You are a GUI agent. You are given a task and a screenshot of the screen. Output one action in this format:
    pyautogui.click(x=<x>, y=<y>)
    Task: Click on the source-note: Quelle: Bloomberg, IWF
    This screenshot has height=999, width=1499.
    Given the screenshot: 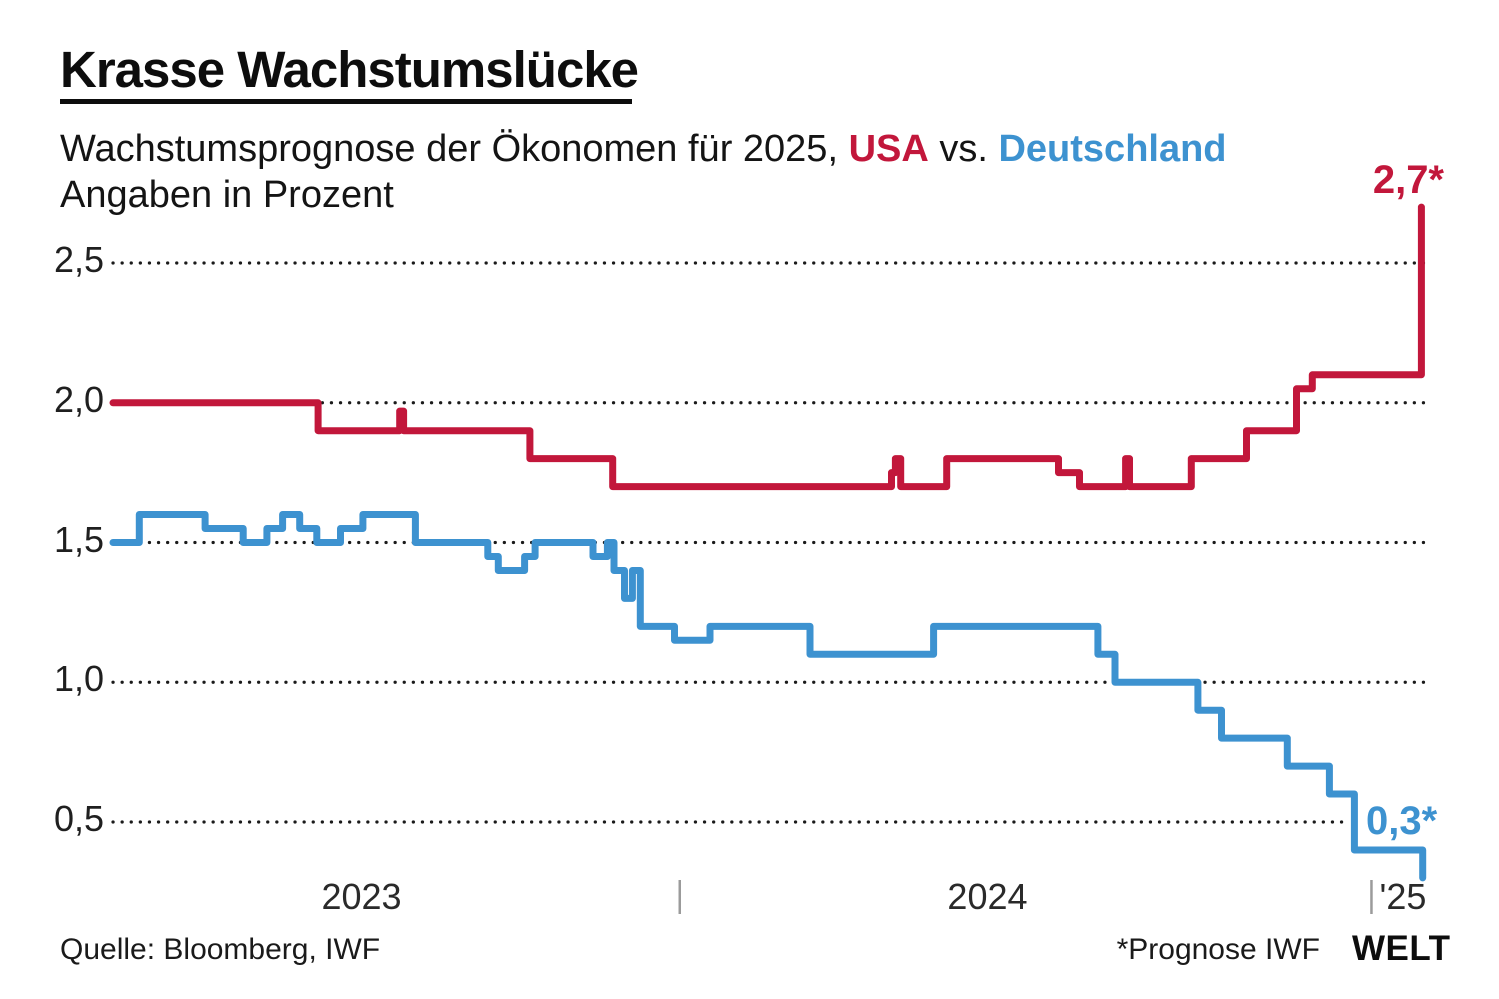 What is the action you would take?
    pyautogui.click(x=220, y=949)
    